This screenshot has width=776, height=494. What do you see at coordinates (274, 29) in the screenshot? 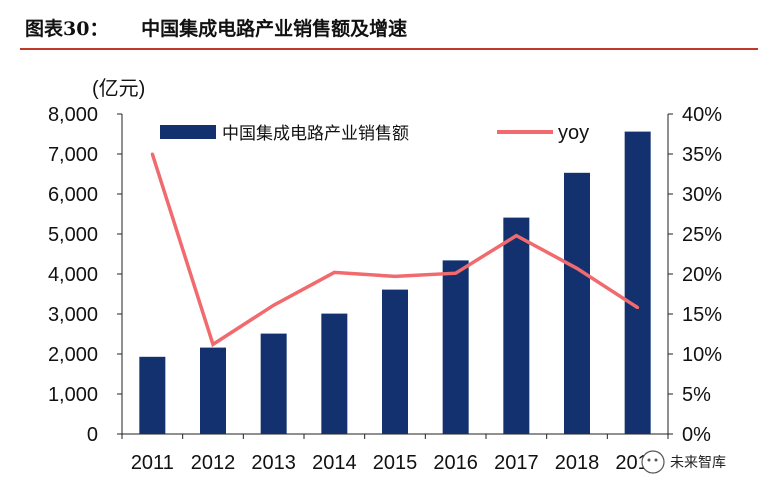
I see `figure-title-text: 中国集成电路产业销售额及增速` at bounding box center [274, 29].